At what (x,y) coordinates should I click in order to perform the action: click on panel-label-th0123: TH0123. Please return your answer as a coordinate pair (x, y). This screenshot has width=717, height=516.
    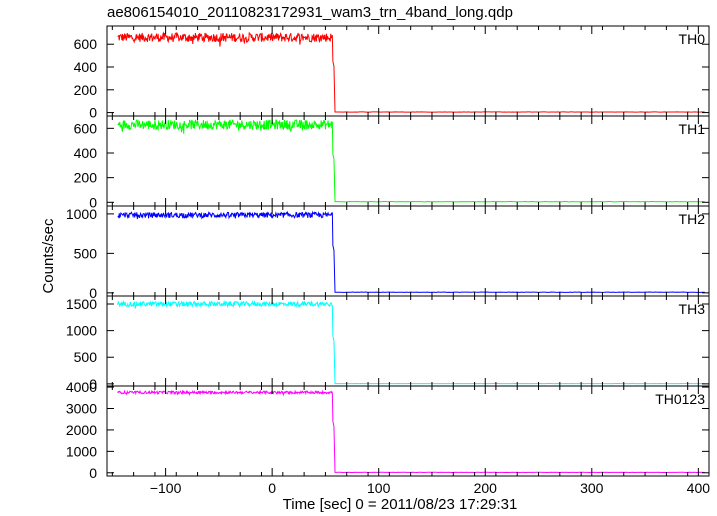
    Looking at the image, I should click on (680, 399).